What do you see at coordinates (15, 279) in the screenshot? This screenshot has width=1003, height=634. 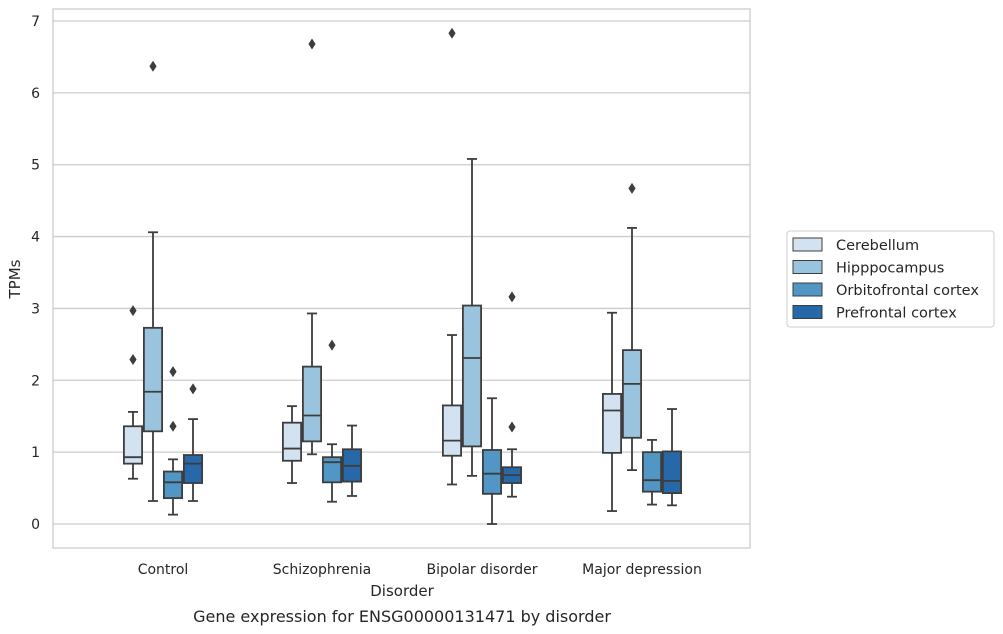 I see `y-axis-title: TPMs` at bounding box center [15, 279].